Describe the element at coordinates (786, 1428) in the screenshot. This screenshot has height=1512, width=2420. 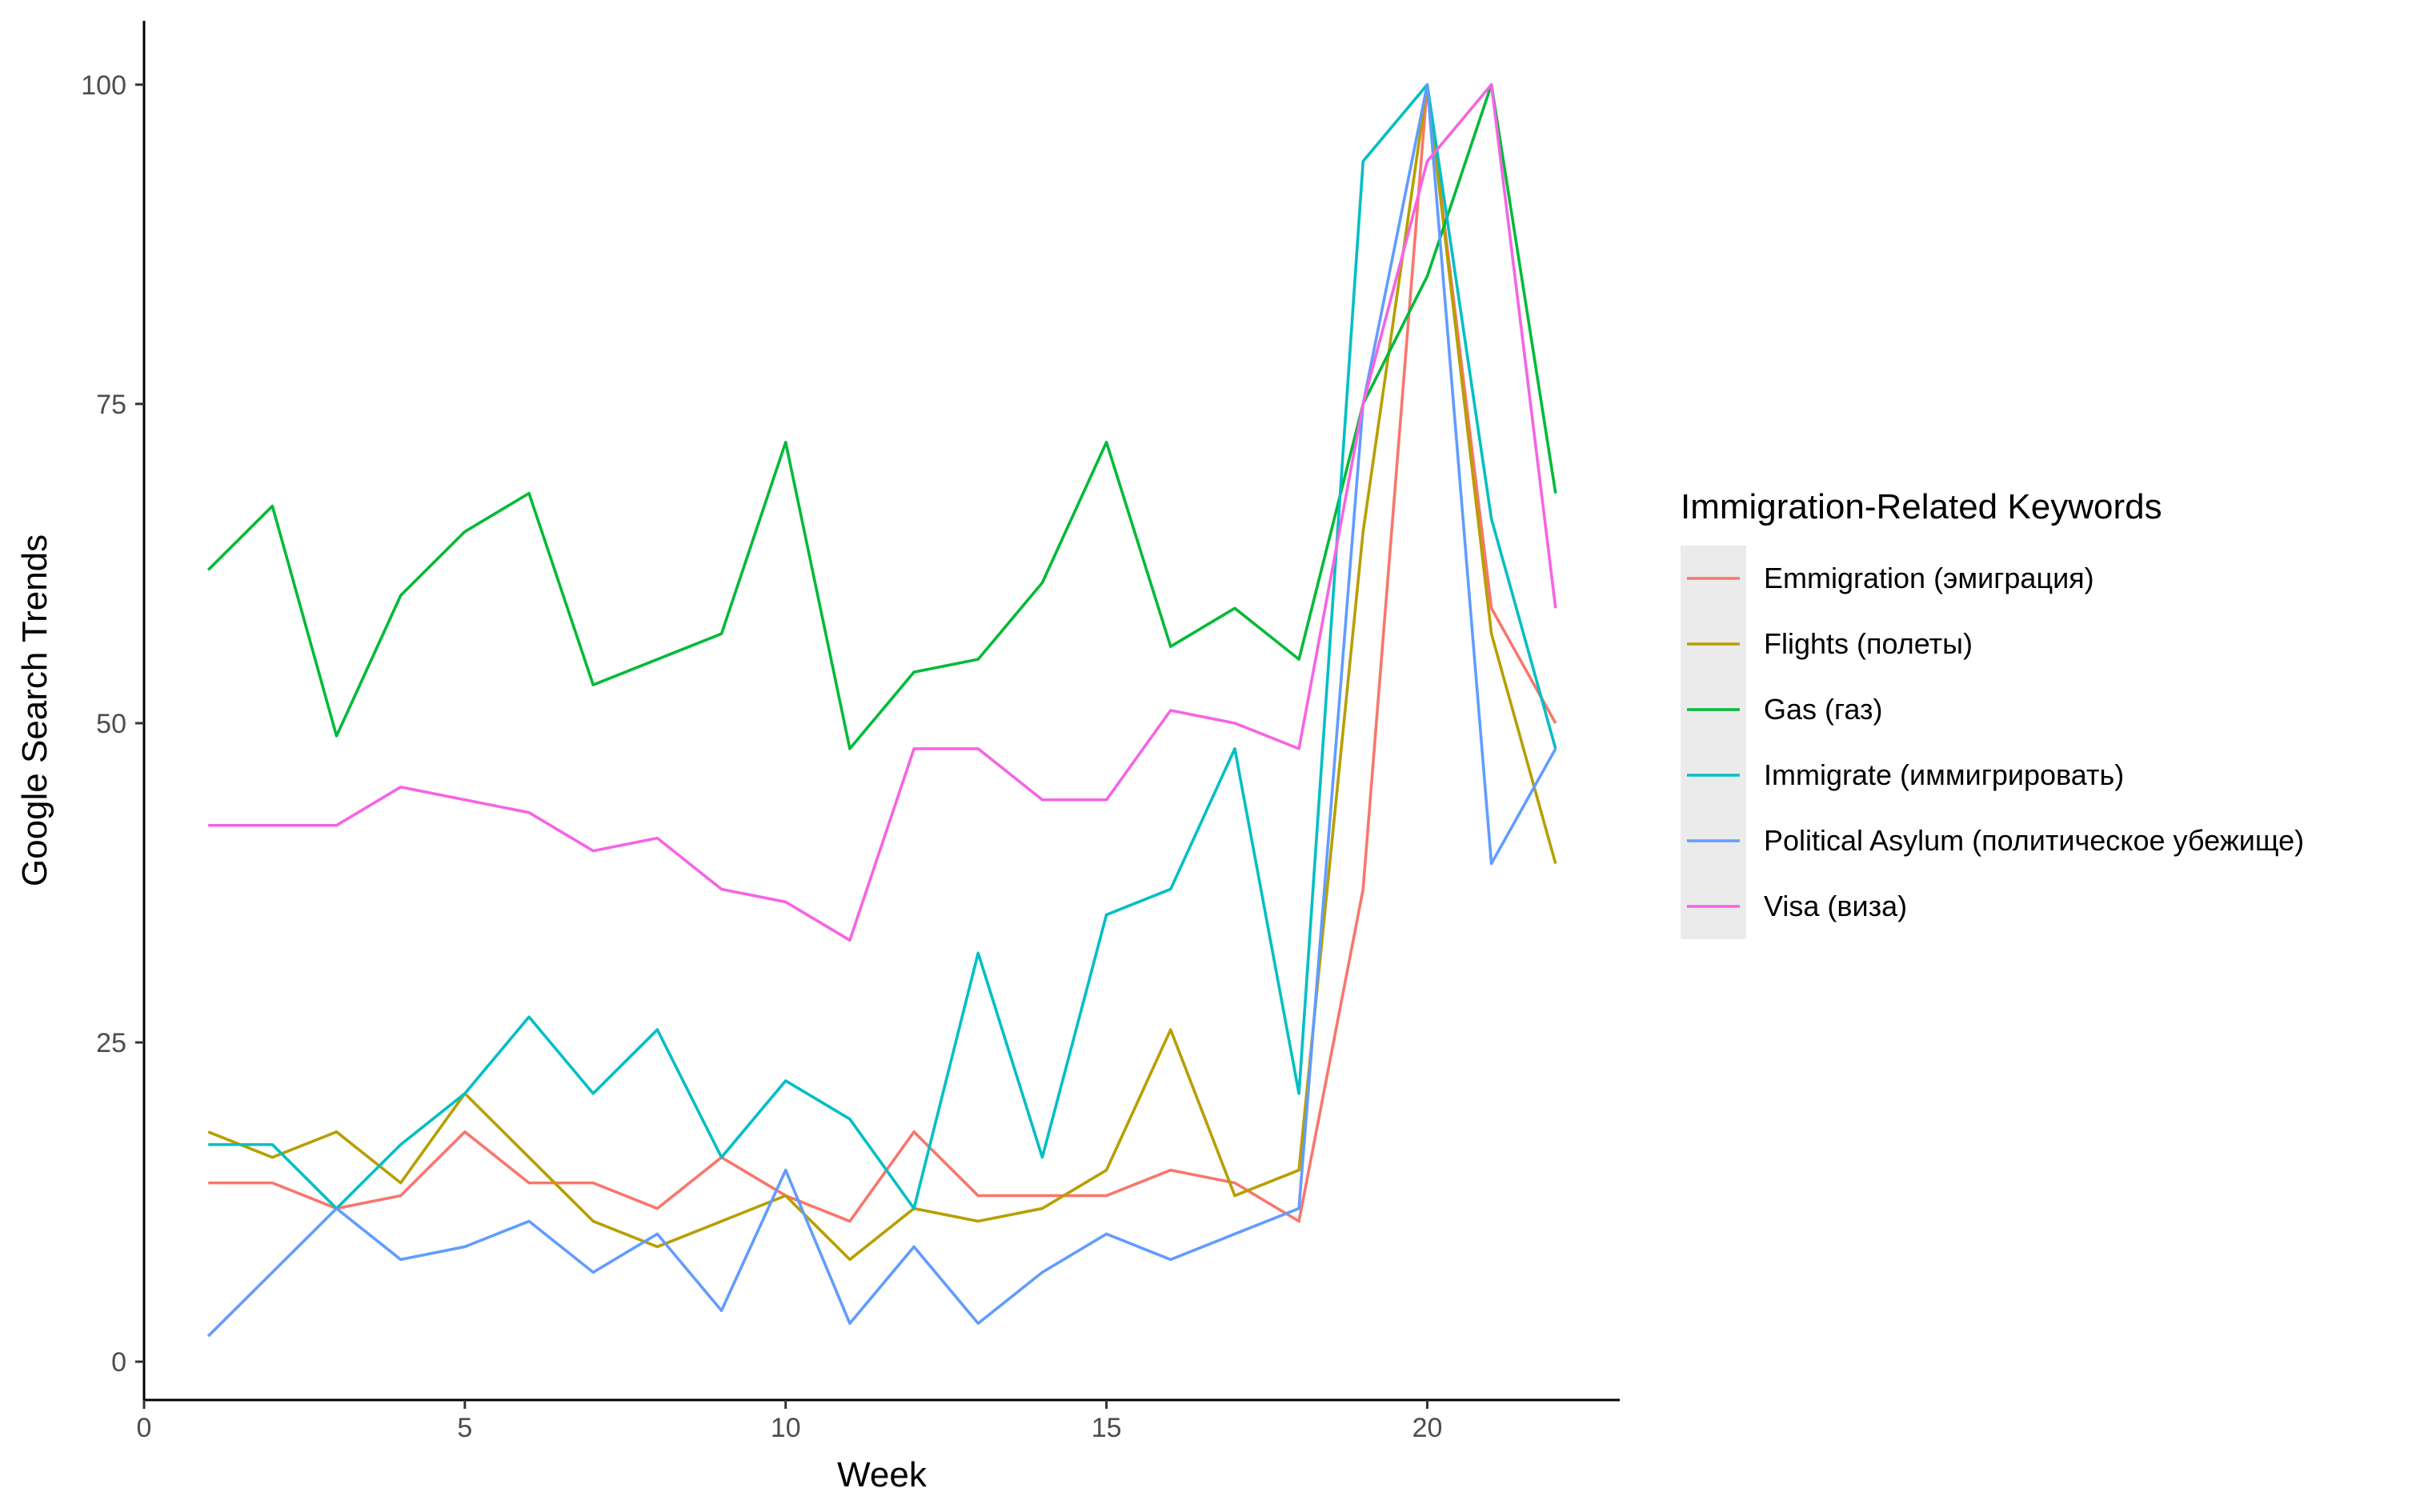
I see `x-tick-label: 10` at that location.